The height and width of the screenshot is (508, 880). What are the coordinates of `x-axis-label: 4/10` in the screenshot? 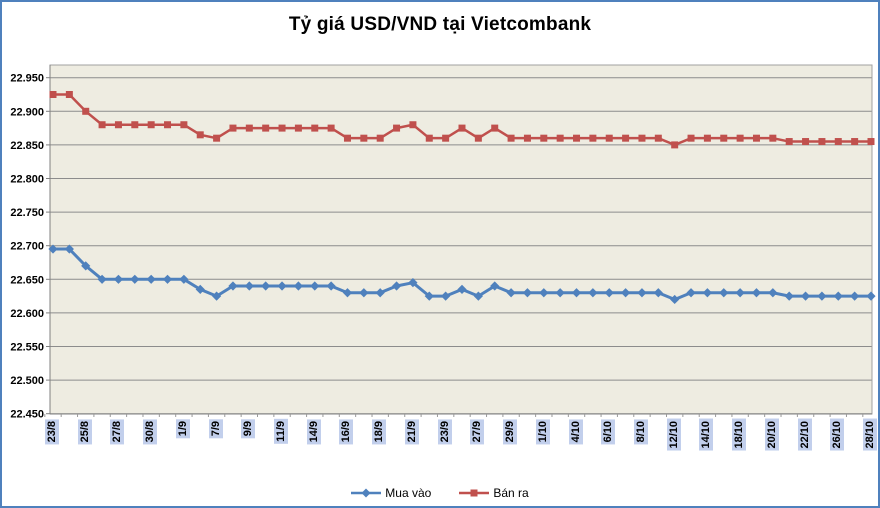 It's located at (575, 432).